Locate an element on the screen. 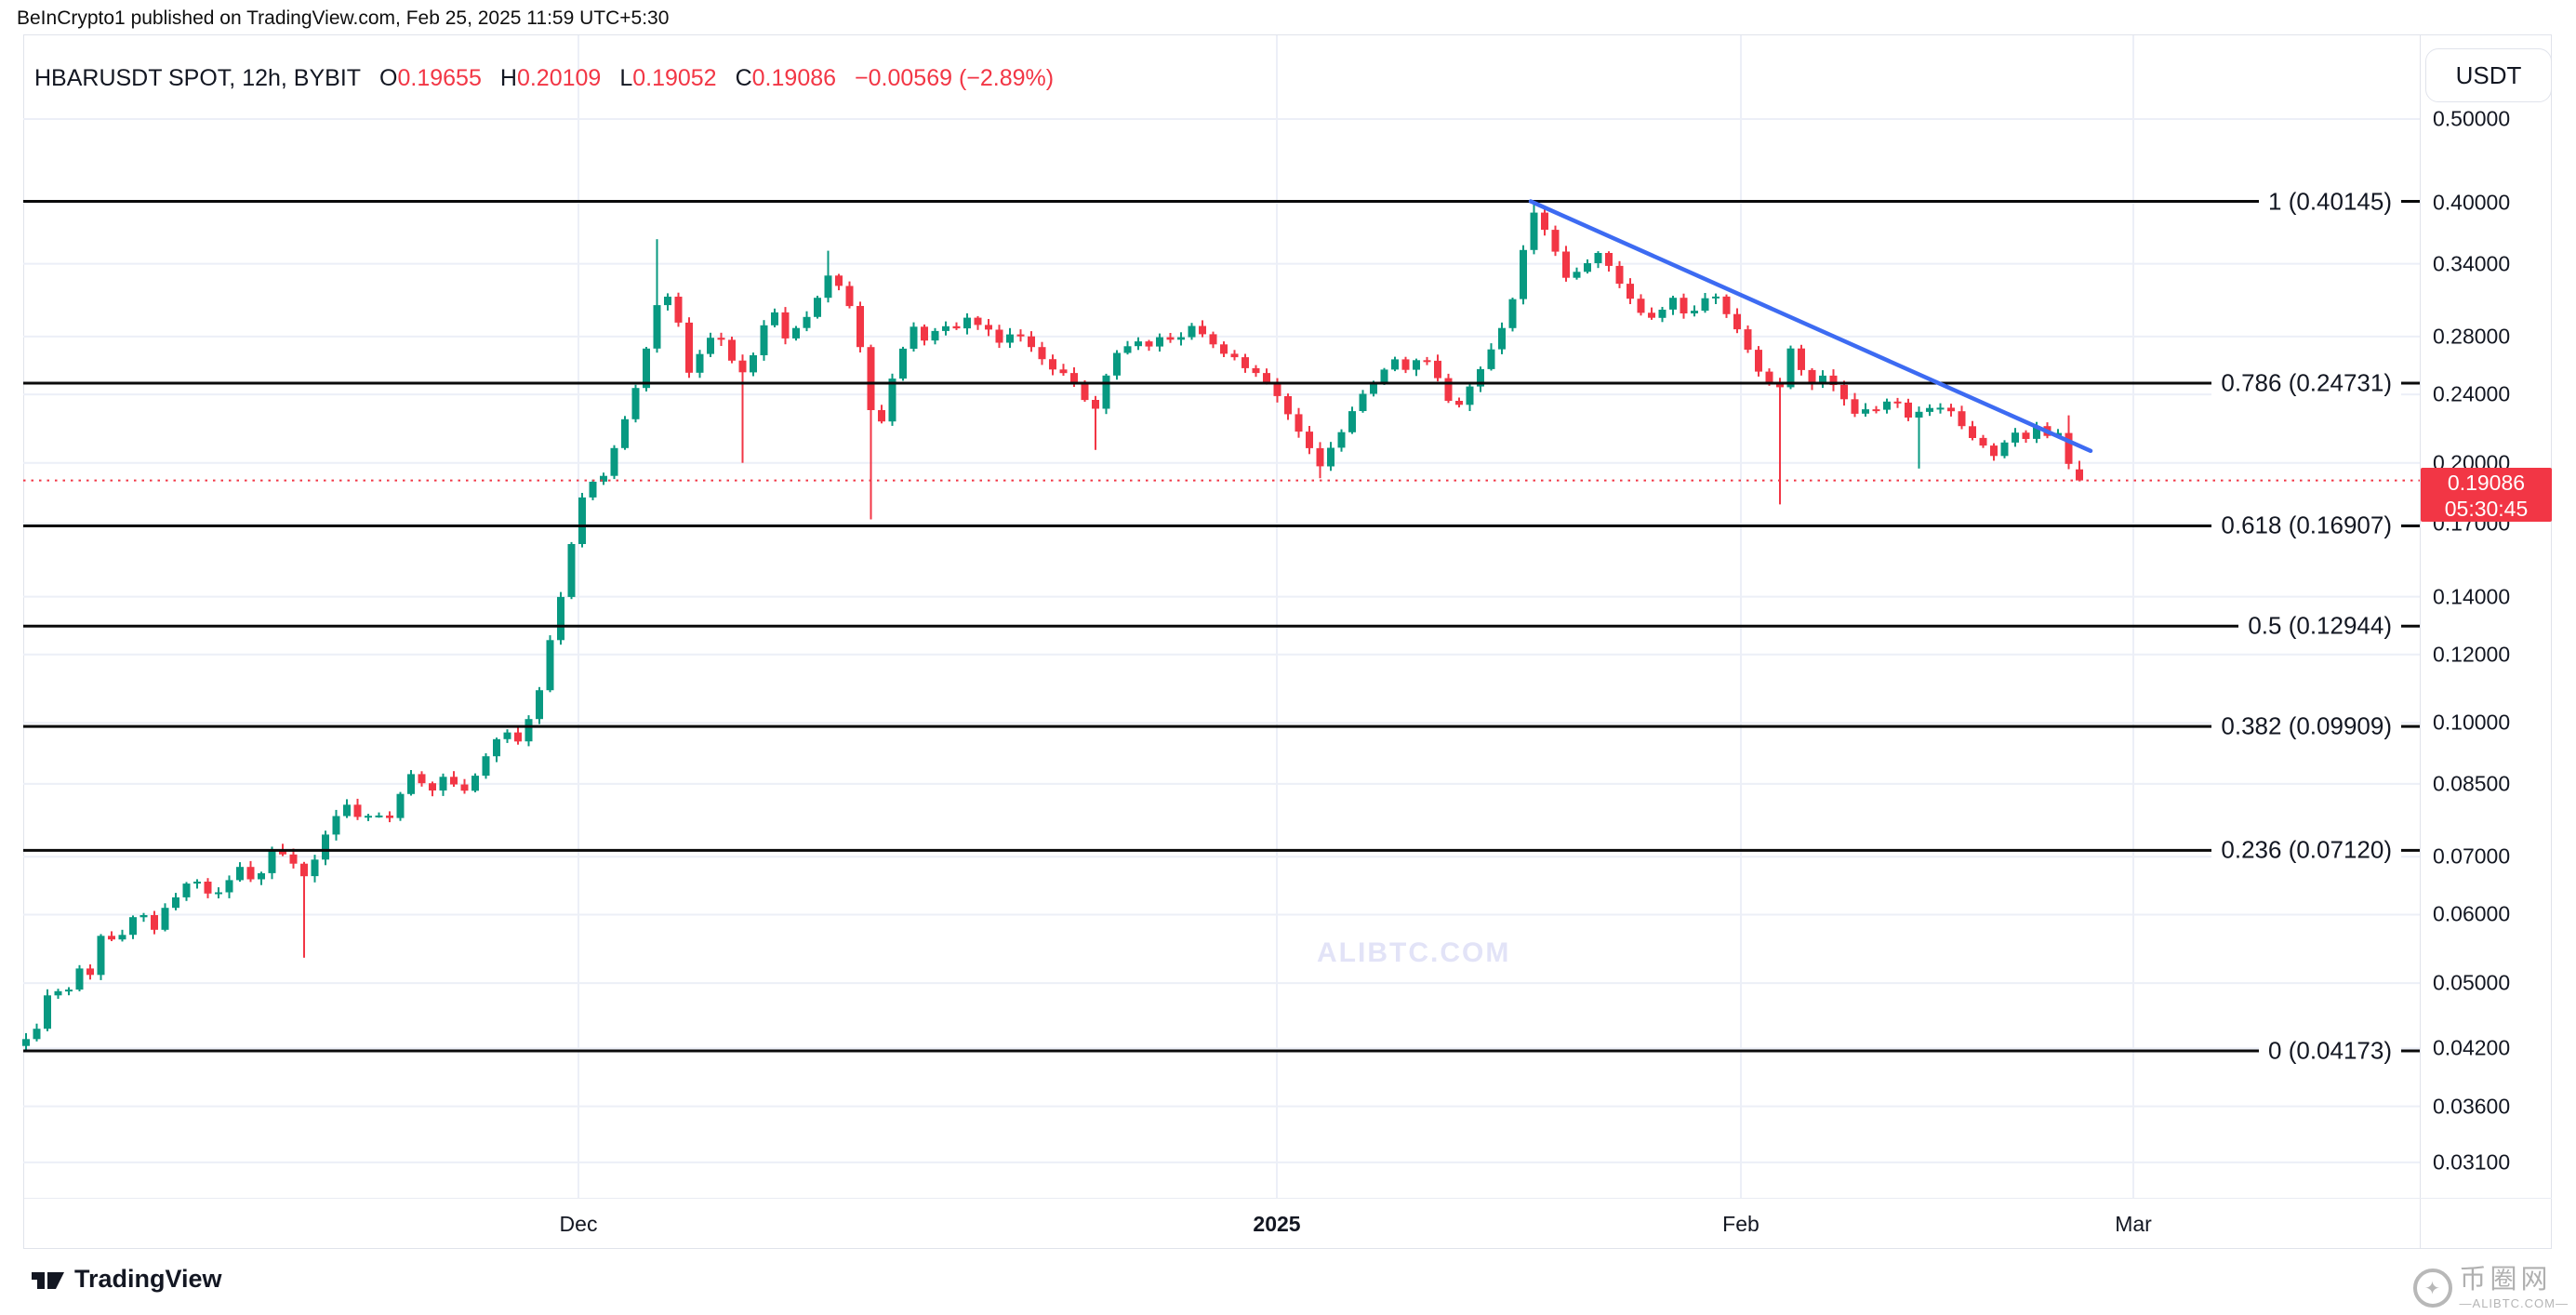  price-axis-label: 0.50000 is located at coordinates (2472, 118).